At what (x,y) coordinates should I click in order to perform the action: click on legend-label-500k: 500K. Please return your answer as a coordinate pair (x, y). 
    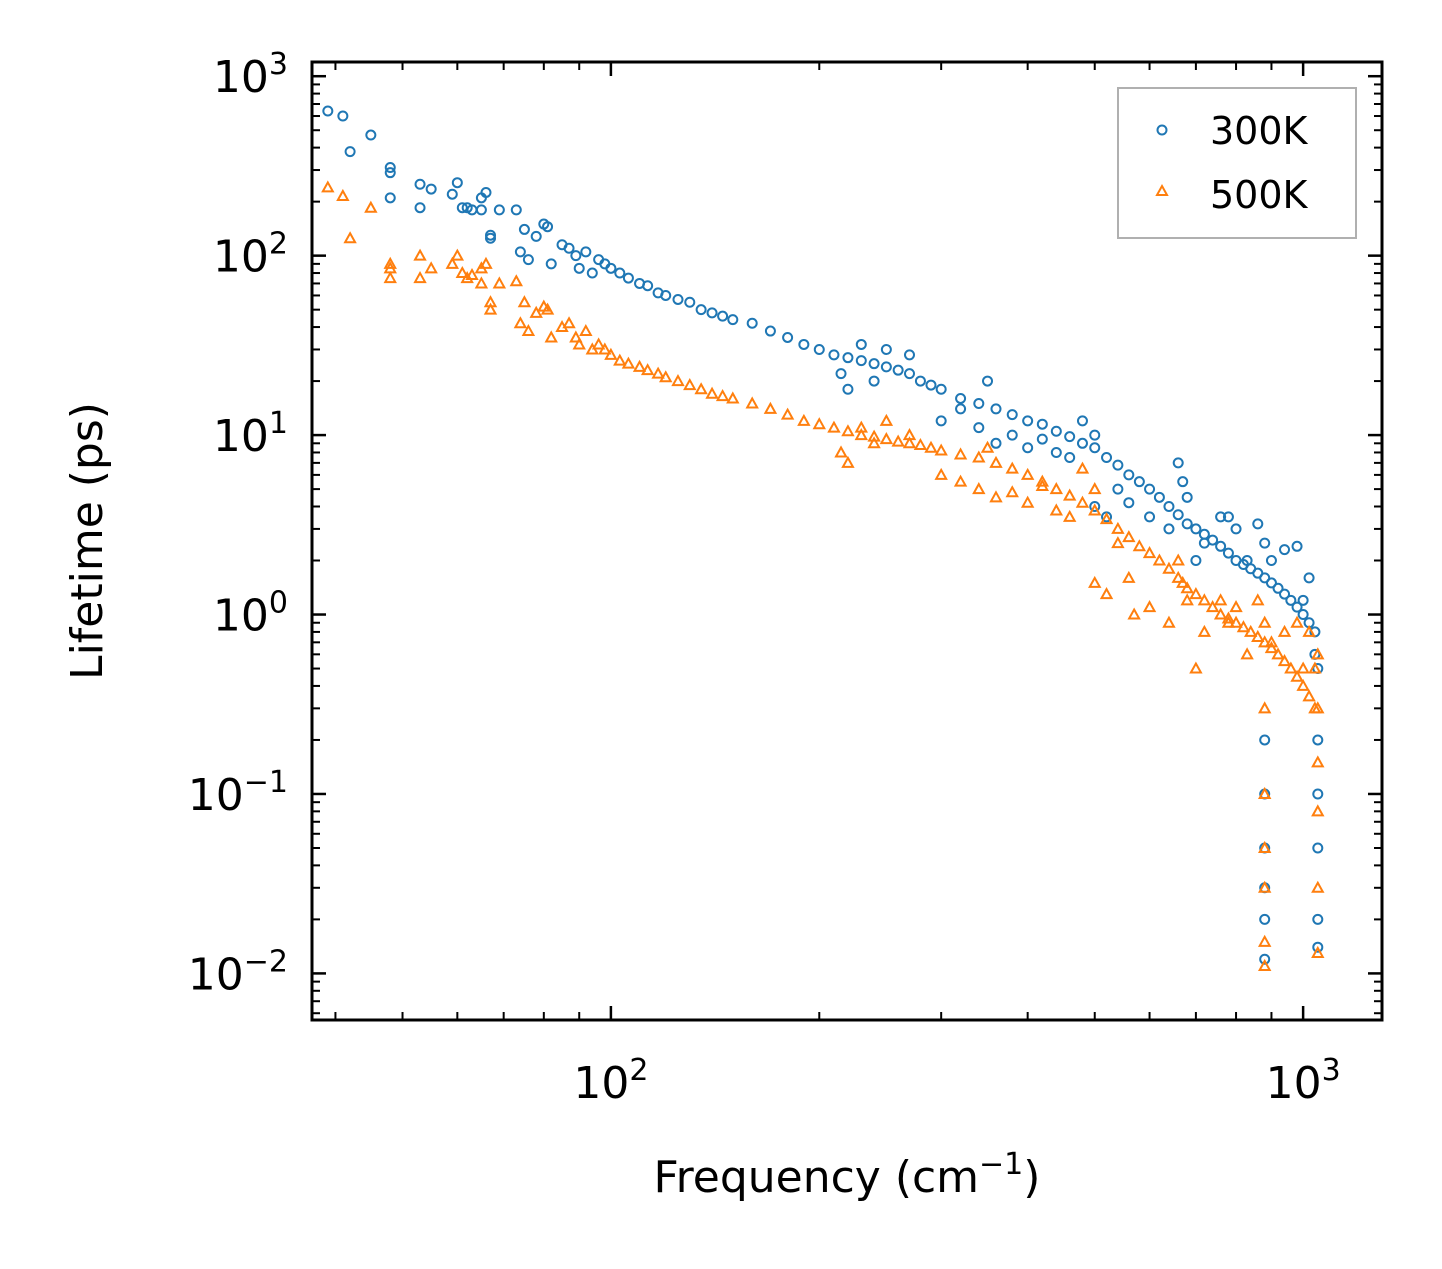
    Looking at the image, I should click on (1259, 195).